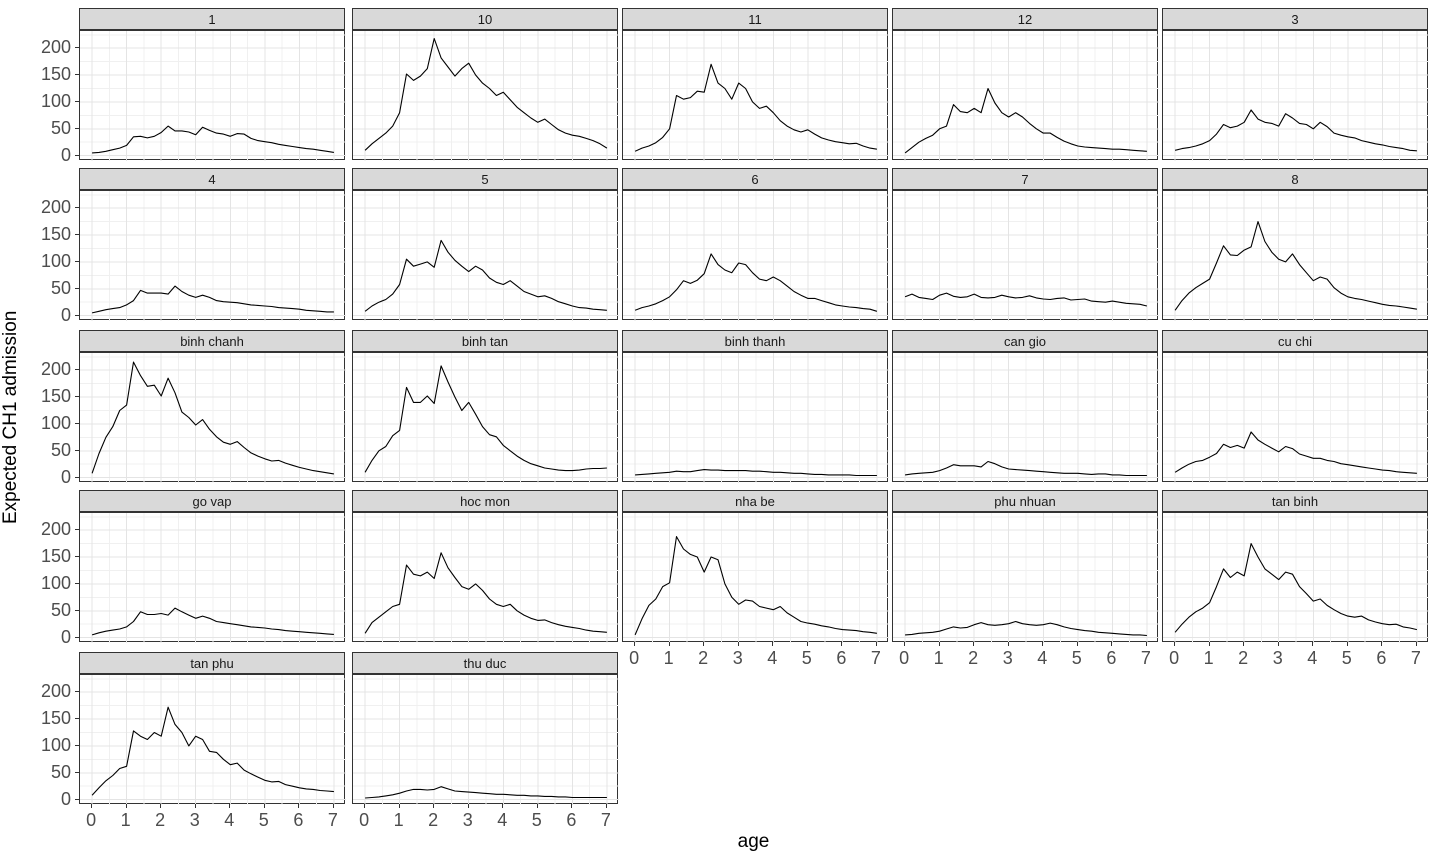  What do you see at coordinates (212, 341) in the screenshot?
I see `facet-strip: binh chanh` at bounding box center [212, 341].